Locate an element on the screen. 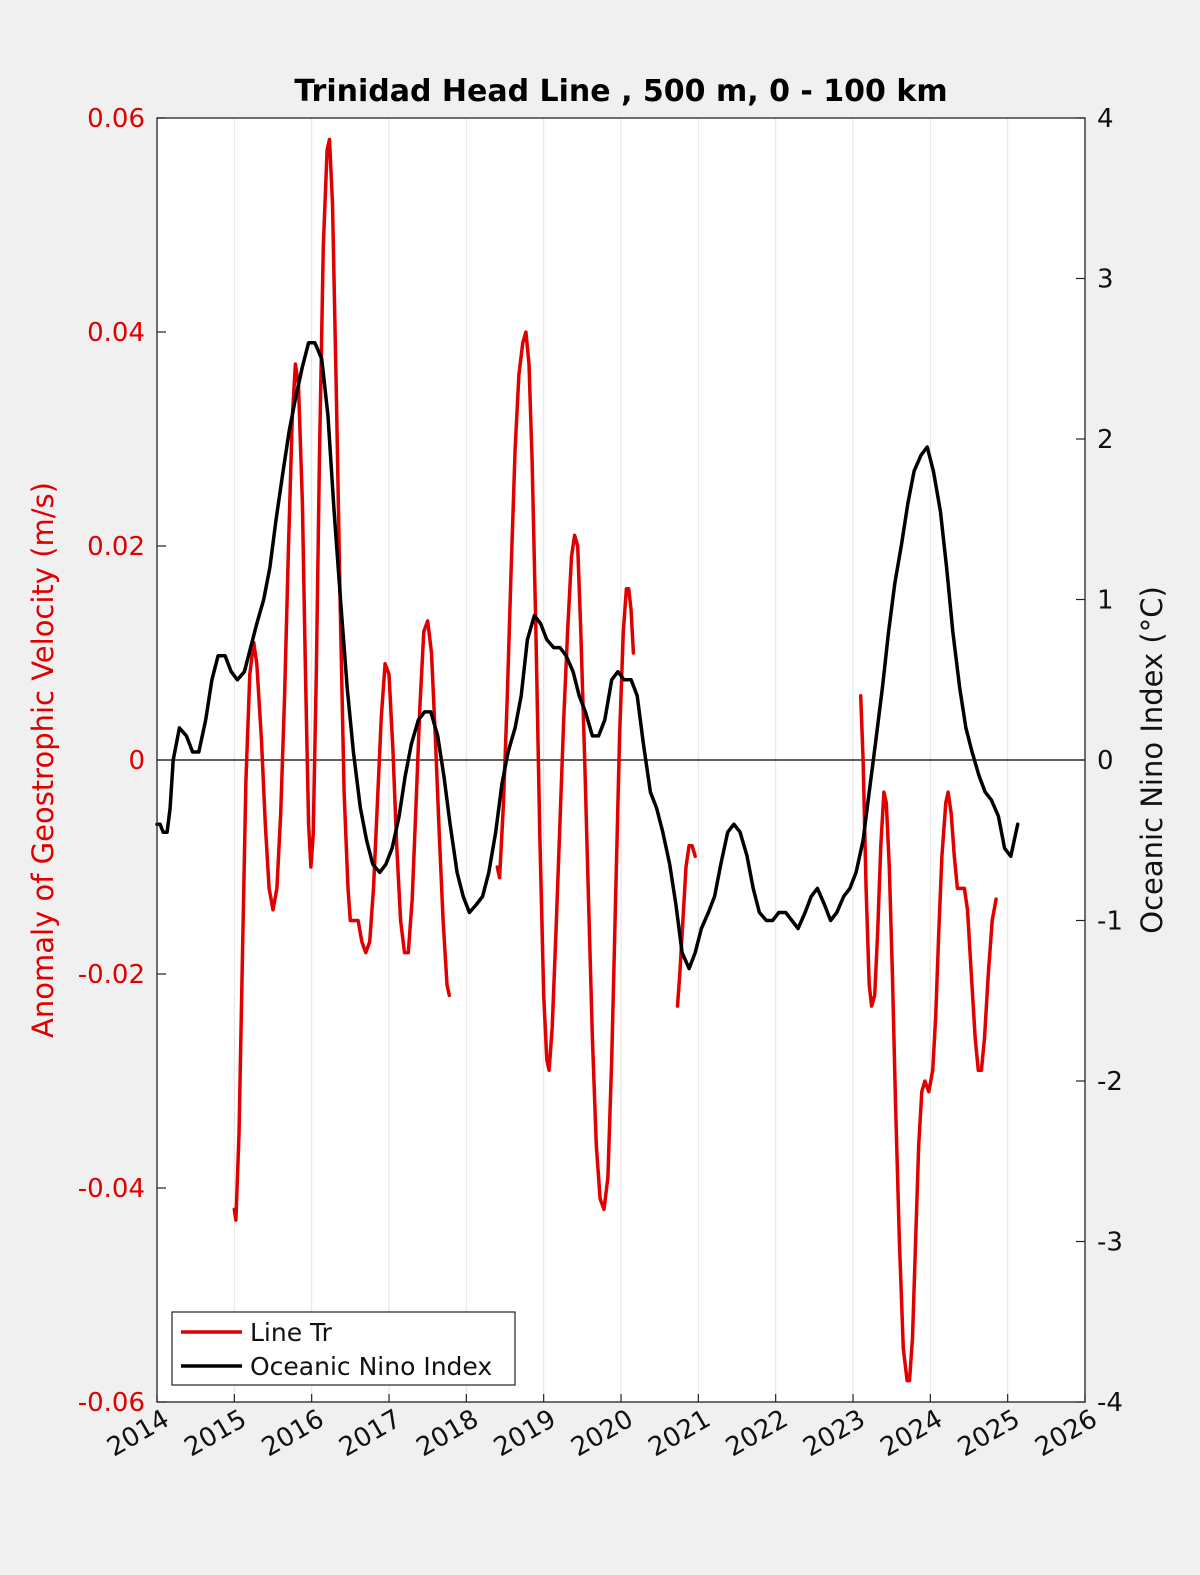  y-right-tick-label: 4 is located at coordinates (1105, 119).